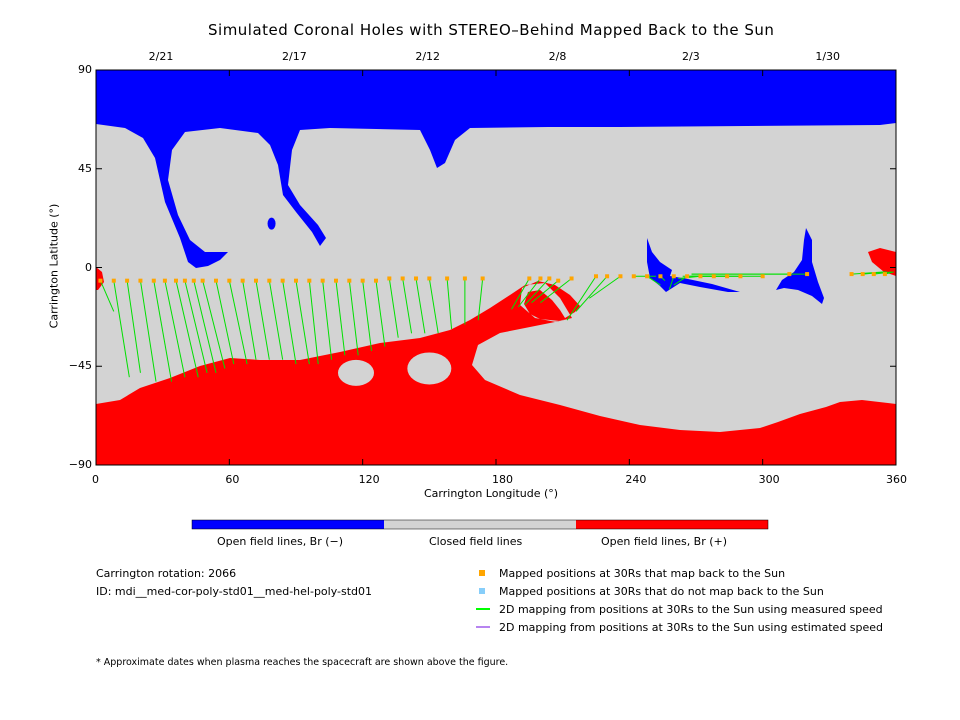 This screenshot has width=960, height=720. What do you see at coordinates (80, 366) in the screenshot?
I see `y-tick-label: −45` at bounding box center [80, 366].